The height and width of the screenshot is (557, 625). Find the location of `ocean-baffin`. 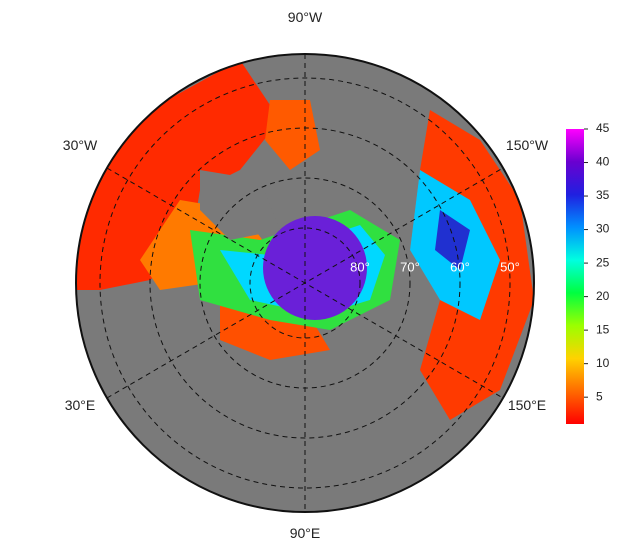

ocean-baffin is located at coordinates (292, 135).